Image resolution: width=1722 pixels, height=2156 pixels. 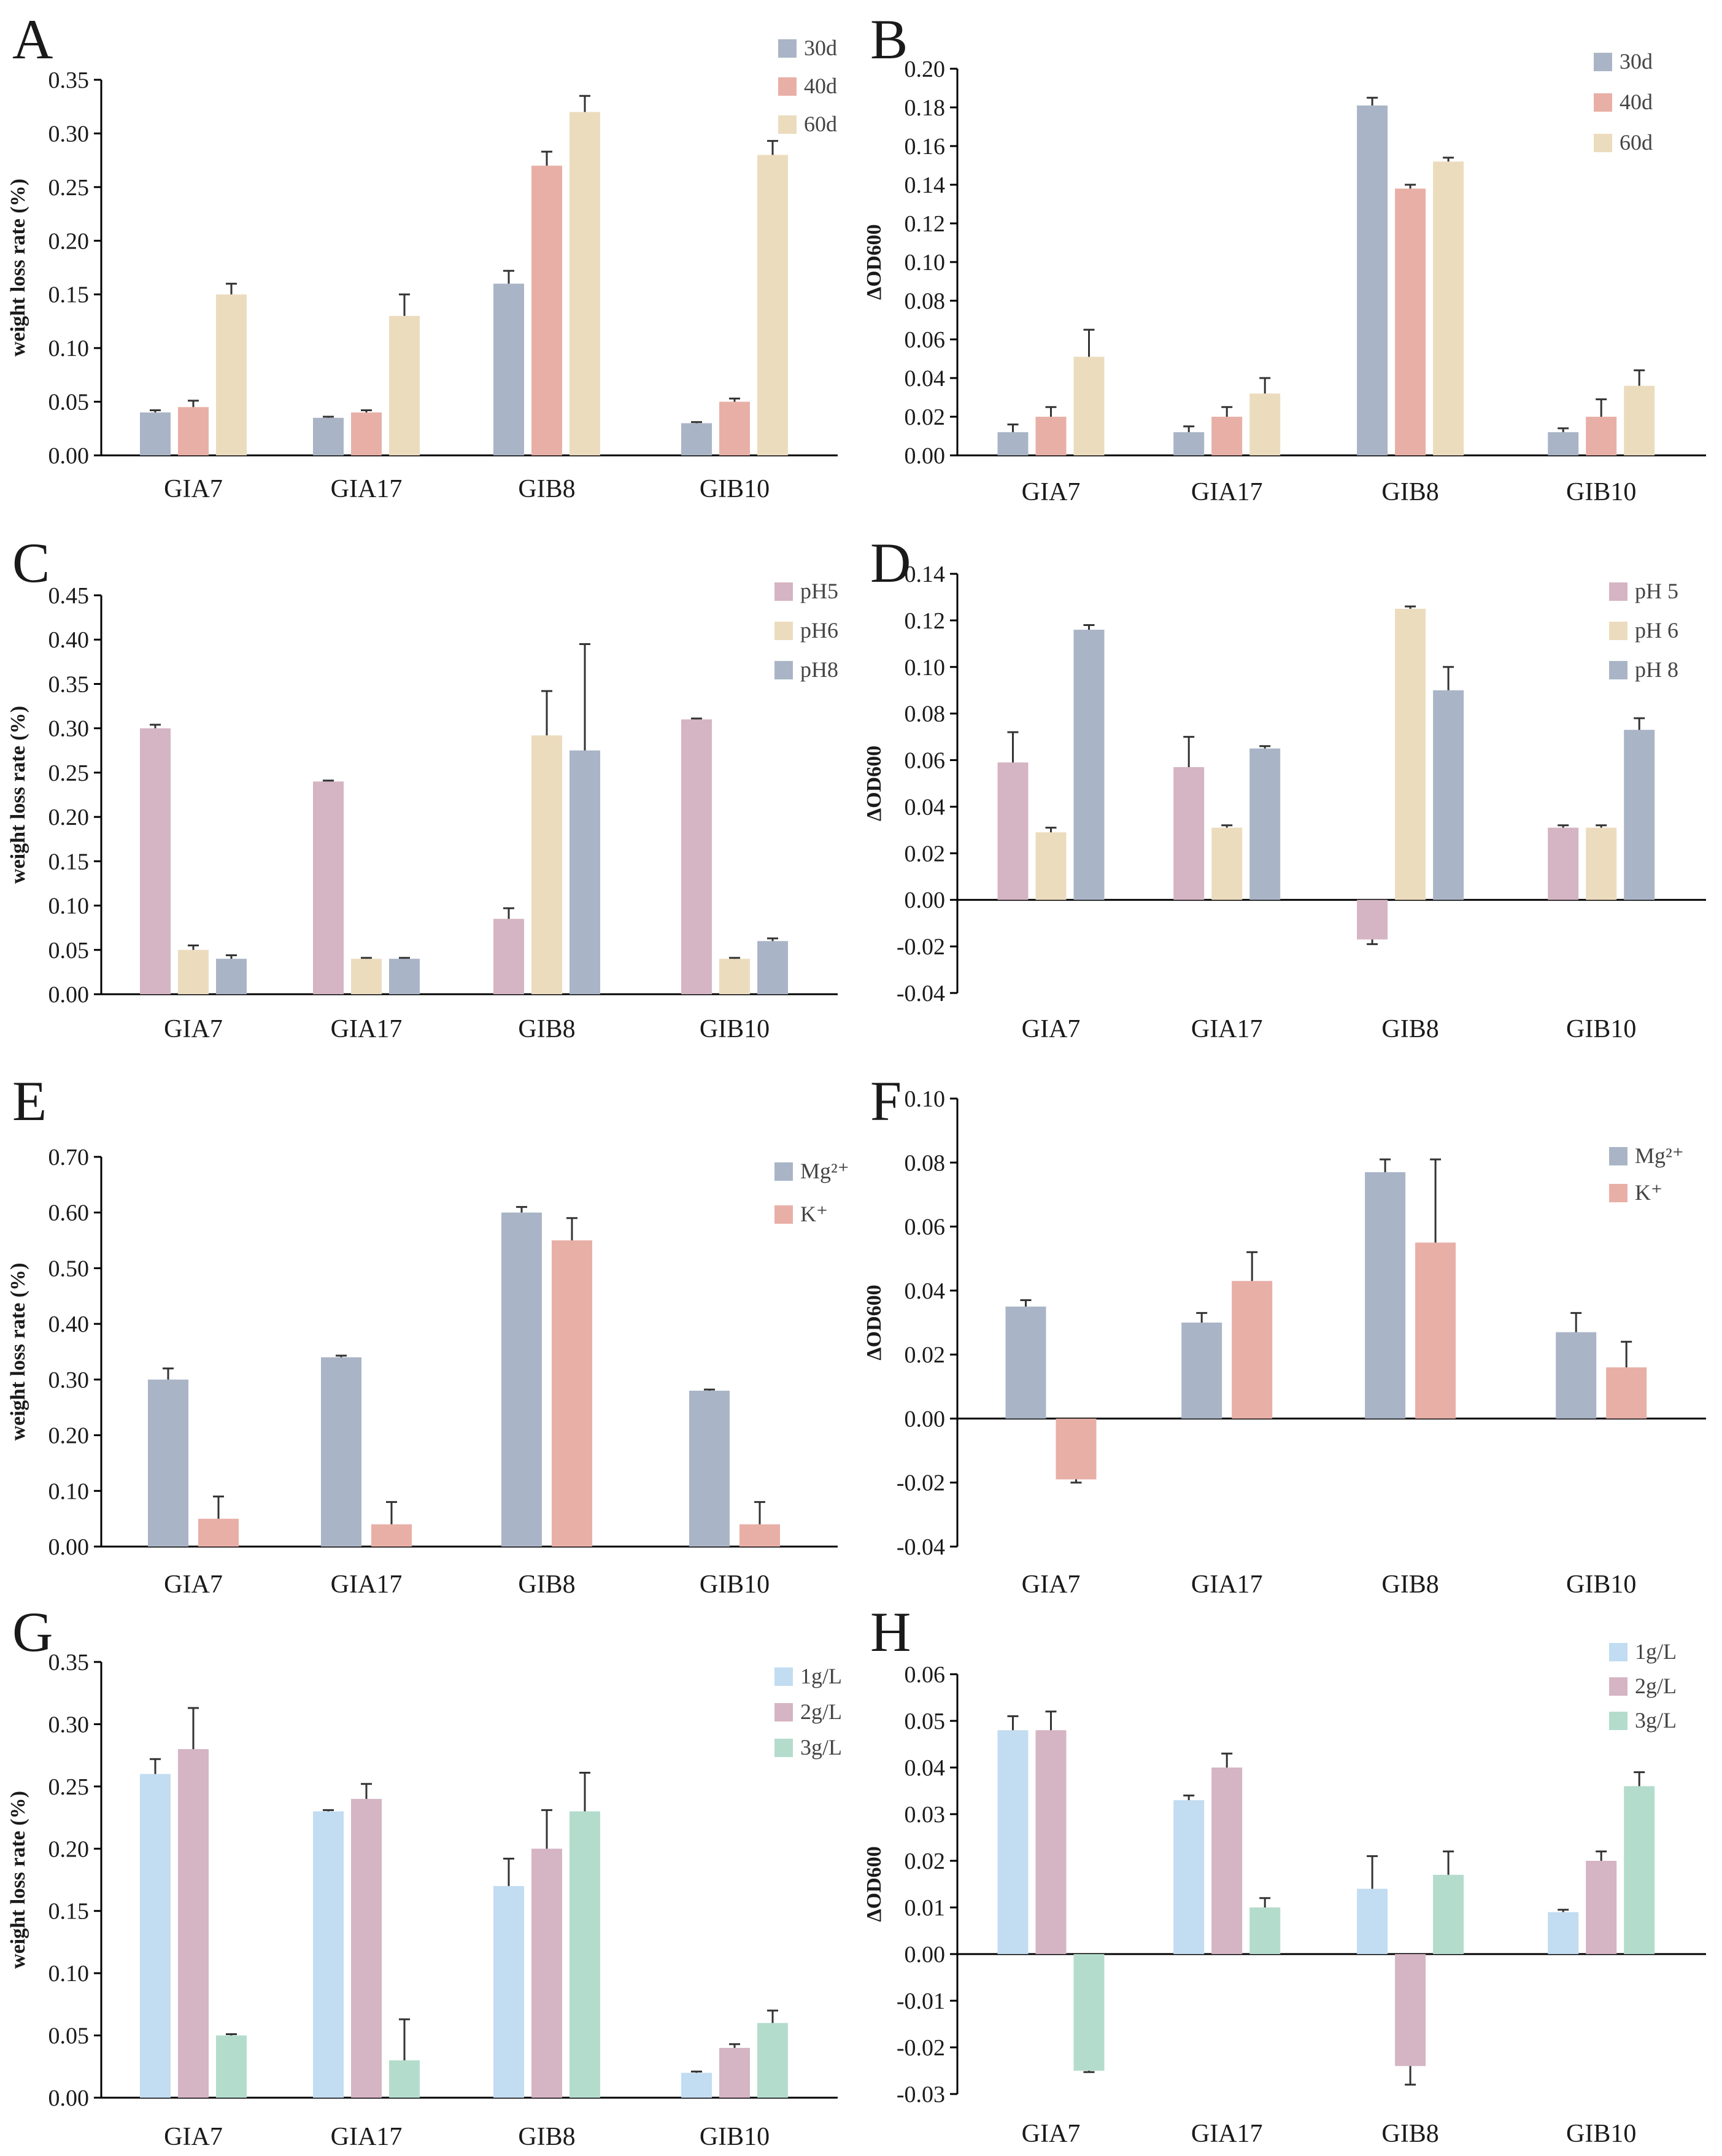 I want to click on y-tick-label: 0.14, so click(x=925, y=574).